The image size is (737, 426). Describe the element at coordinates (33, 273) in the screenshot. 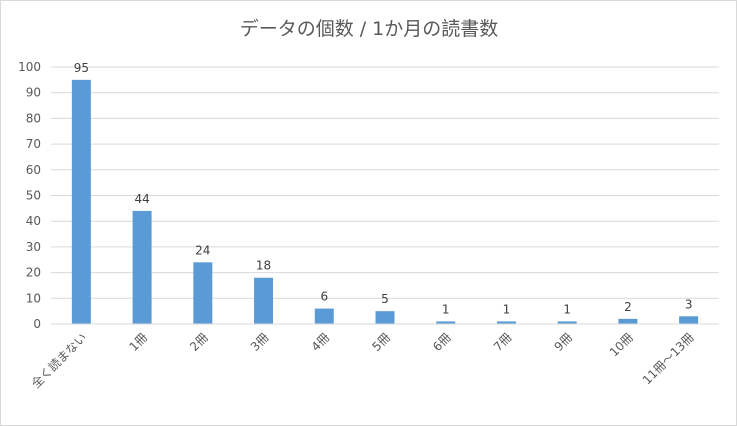

I see `y-tick-label: 20` at that location.